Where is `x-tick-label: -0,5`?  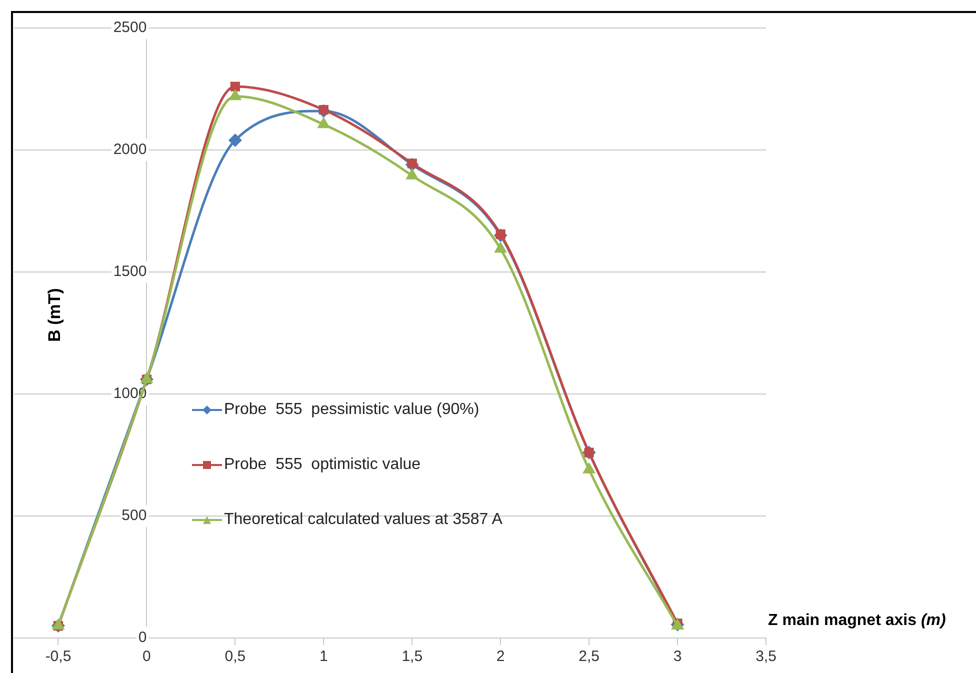 x-tick-label: -0,5 is located at coordinates (58, 657).